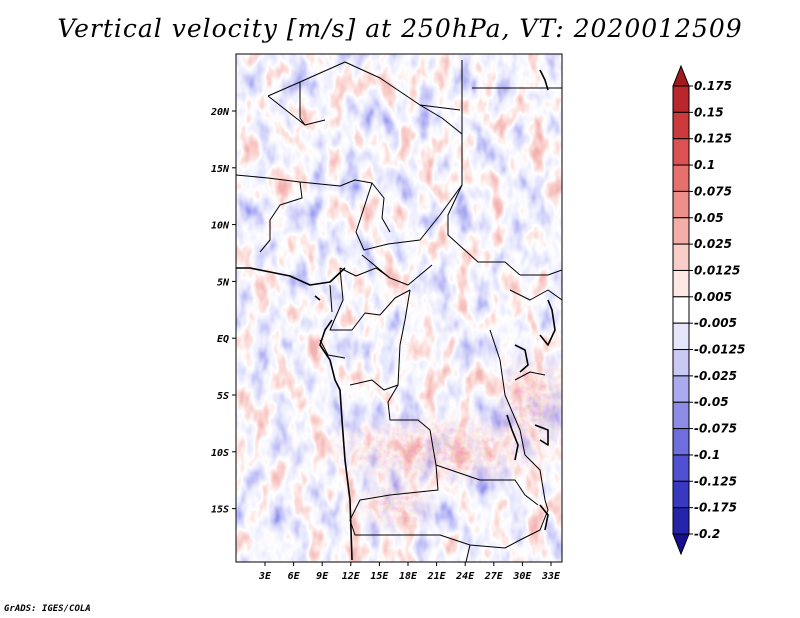 Image resolution: width=800 pixels, height=618 pixels. What do you see at coordinates (713, 86) in the screenshot?
I see `colorbar-label: 0.175` at bounding box center [713, 86].